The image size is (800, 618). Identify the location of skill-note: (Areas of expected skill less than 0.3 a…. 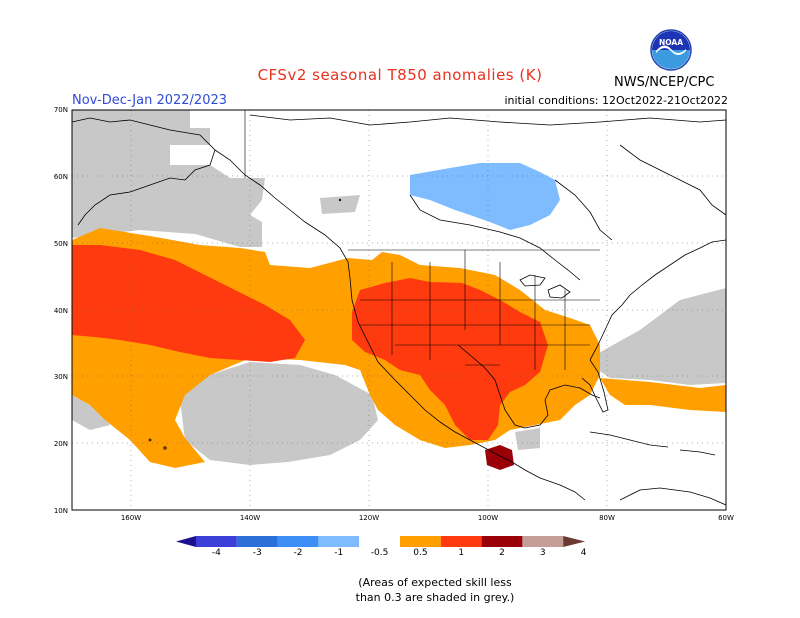
(400, 590).